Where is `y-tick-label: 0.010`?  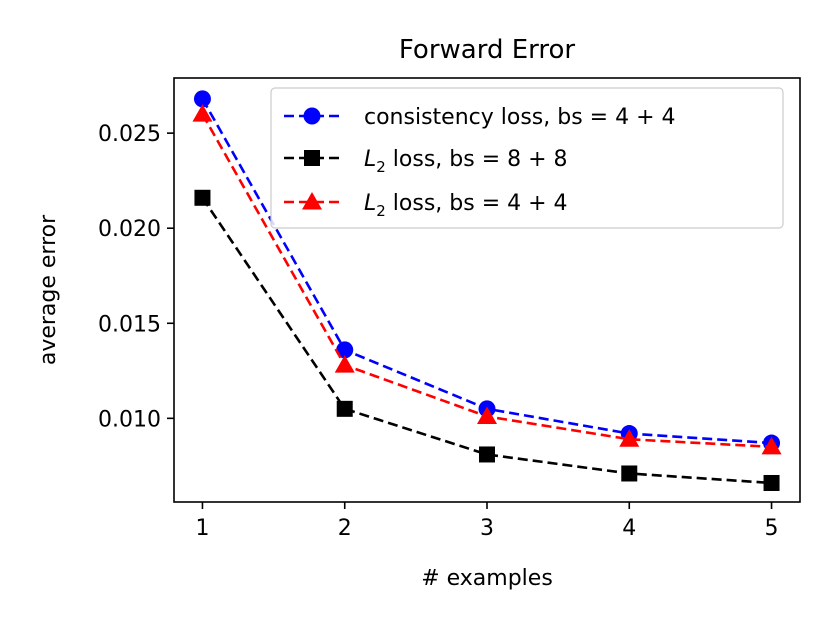 y-tick-label: 0.010 is located at coordinates (129, 419).